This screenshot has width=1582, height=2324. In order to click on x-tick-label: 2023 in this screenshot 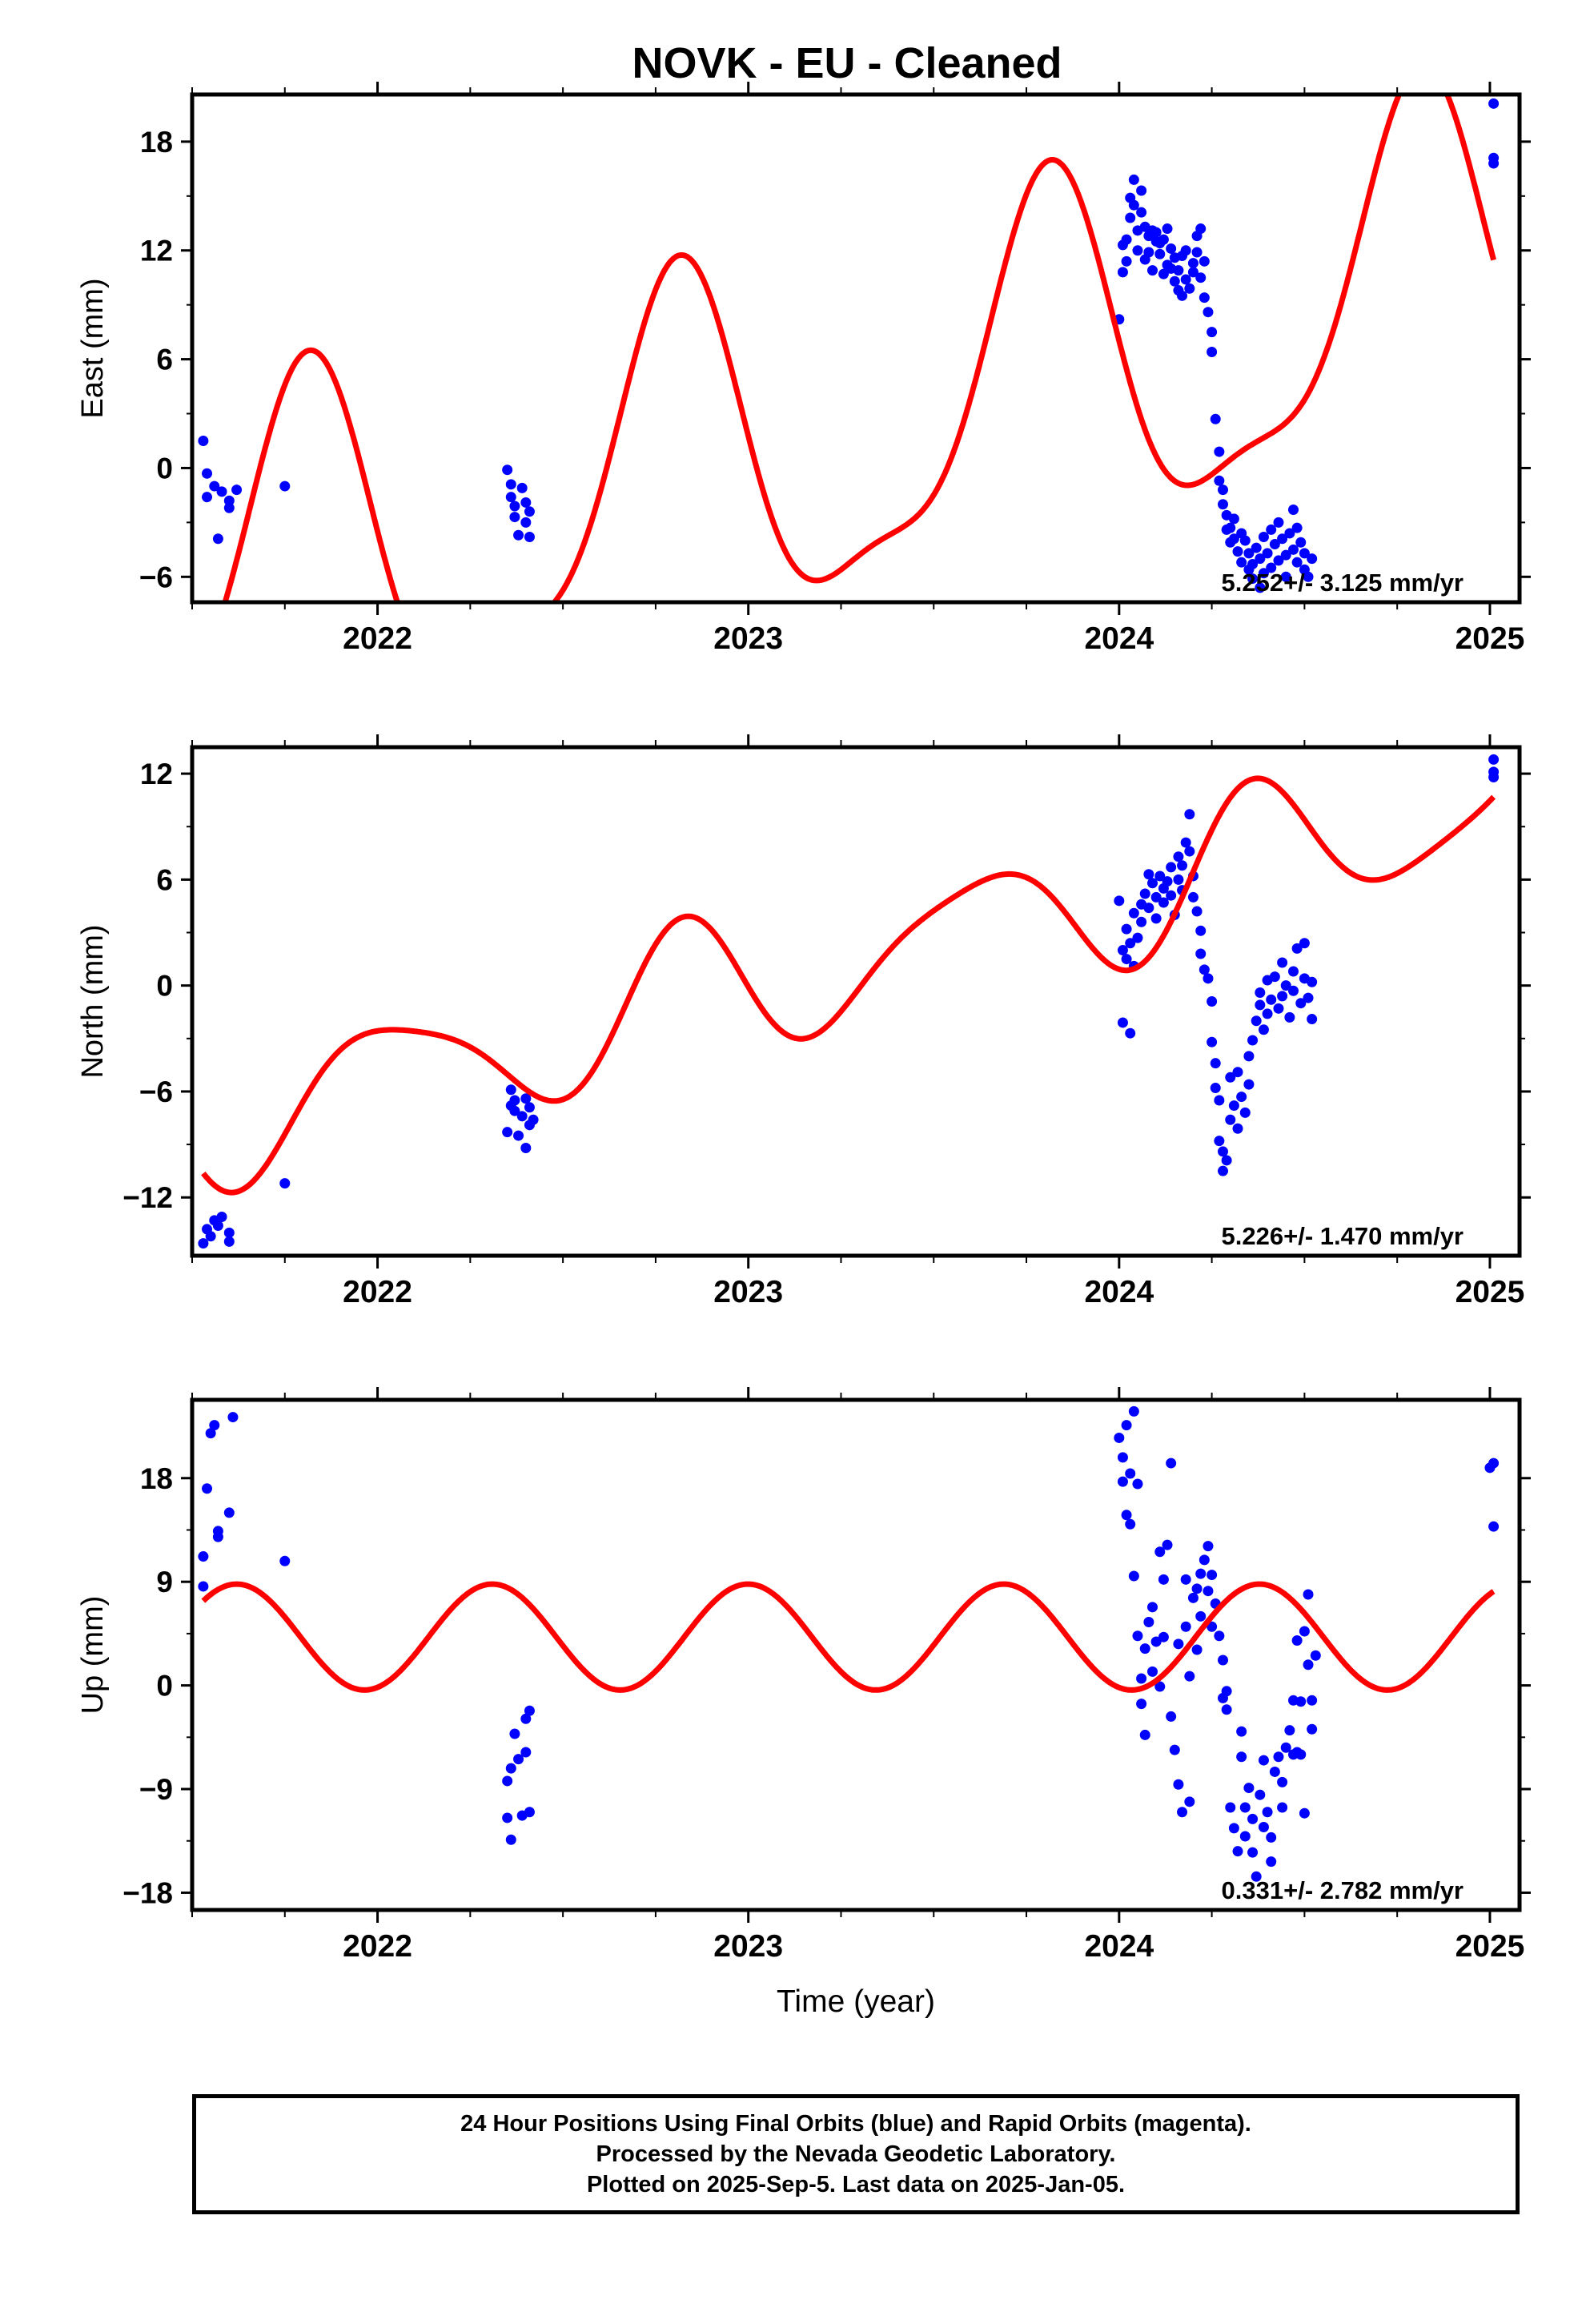, I will do `click(748, 1946)`.